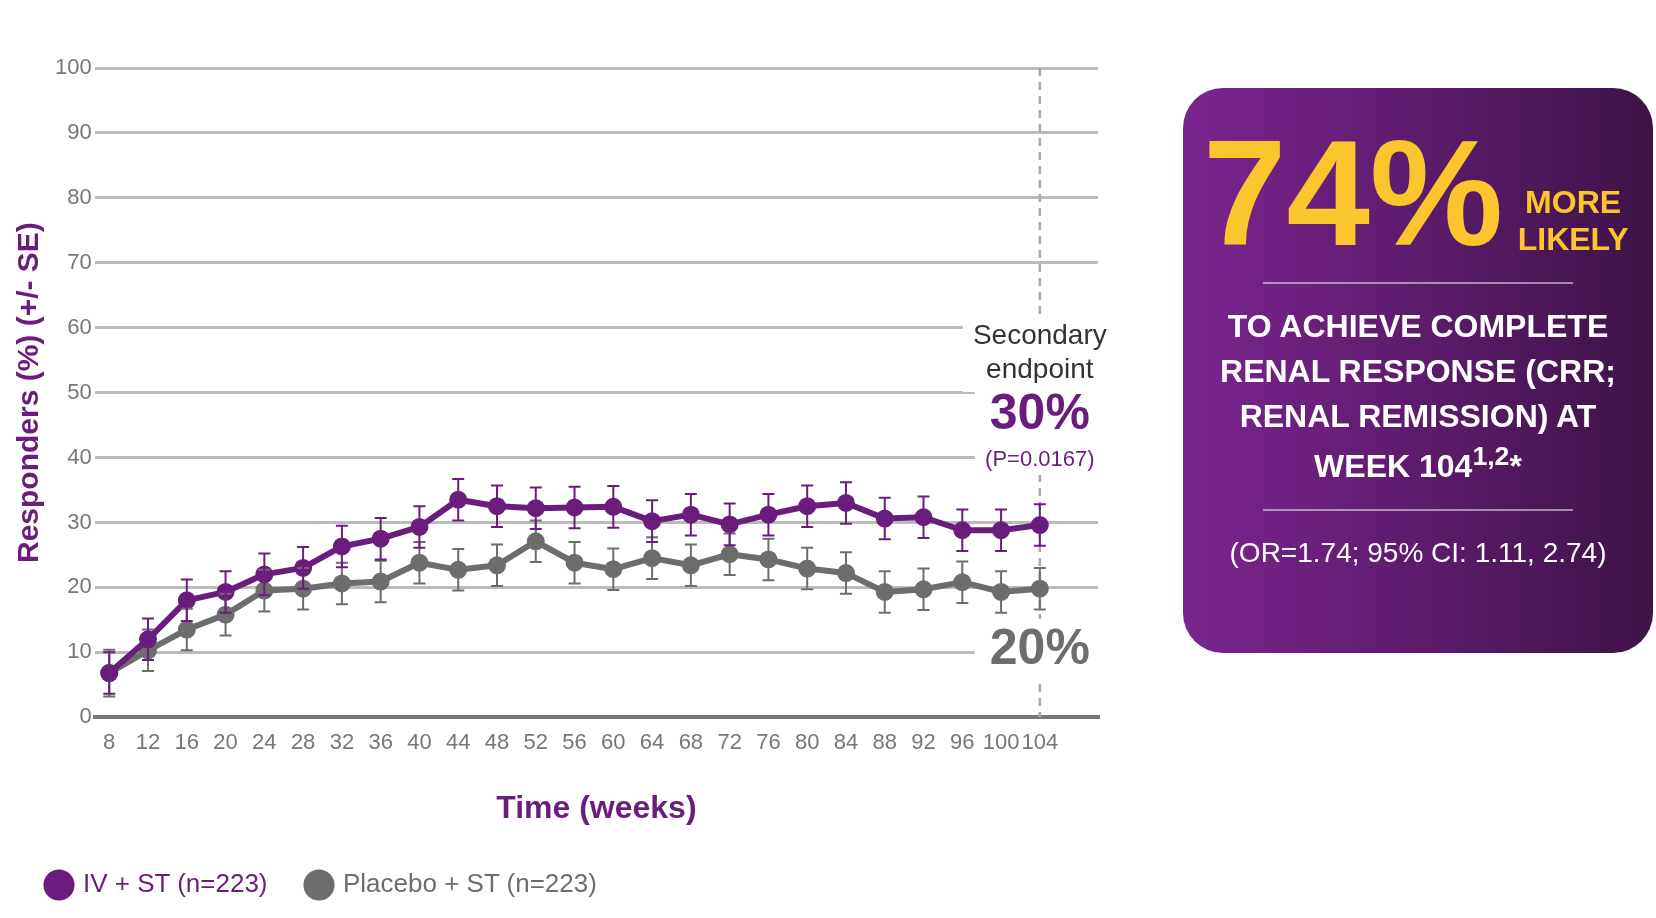 This screenshot has height=918, width=1656. What do you see at coordinates (536, 742) in the screenshot?
I see `x-tick-label: 52` at bounding box center [536, 742].